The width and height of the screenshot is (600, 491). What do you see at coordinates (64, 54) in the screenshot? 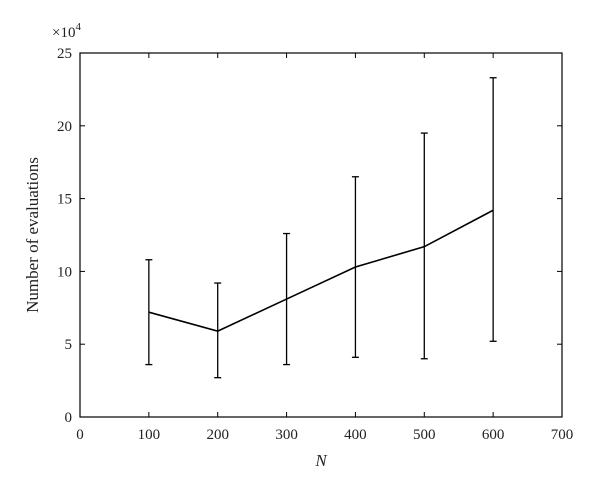
I see `y-tick-label: 25` at bounding box center [64, 54].